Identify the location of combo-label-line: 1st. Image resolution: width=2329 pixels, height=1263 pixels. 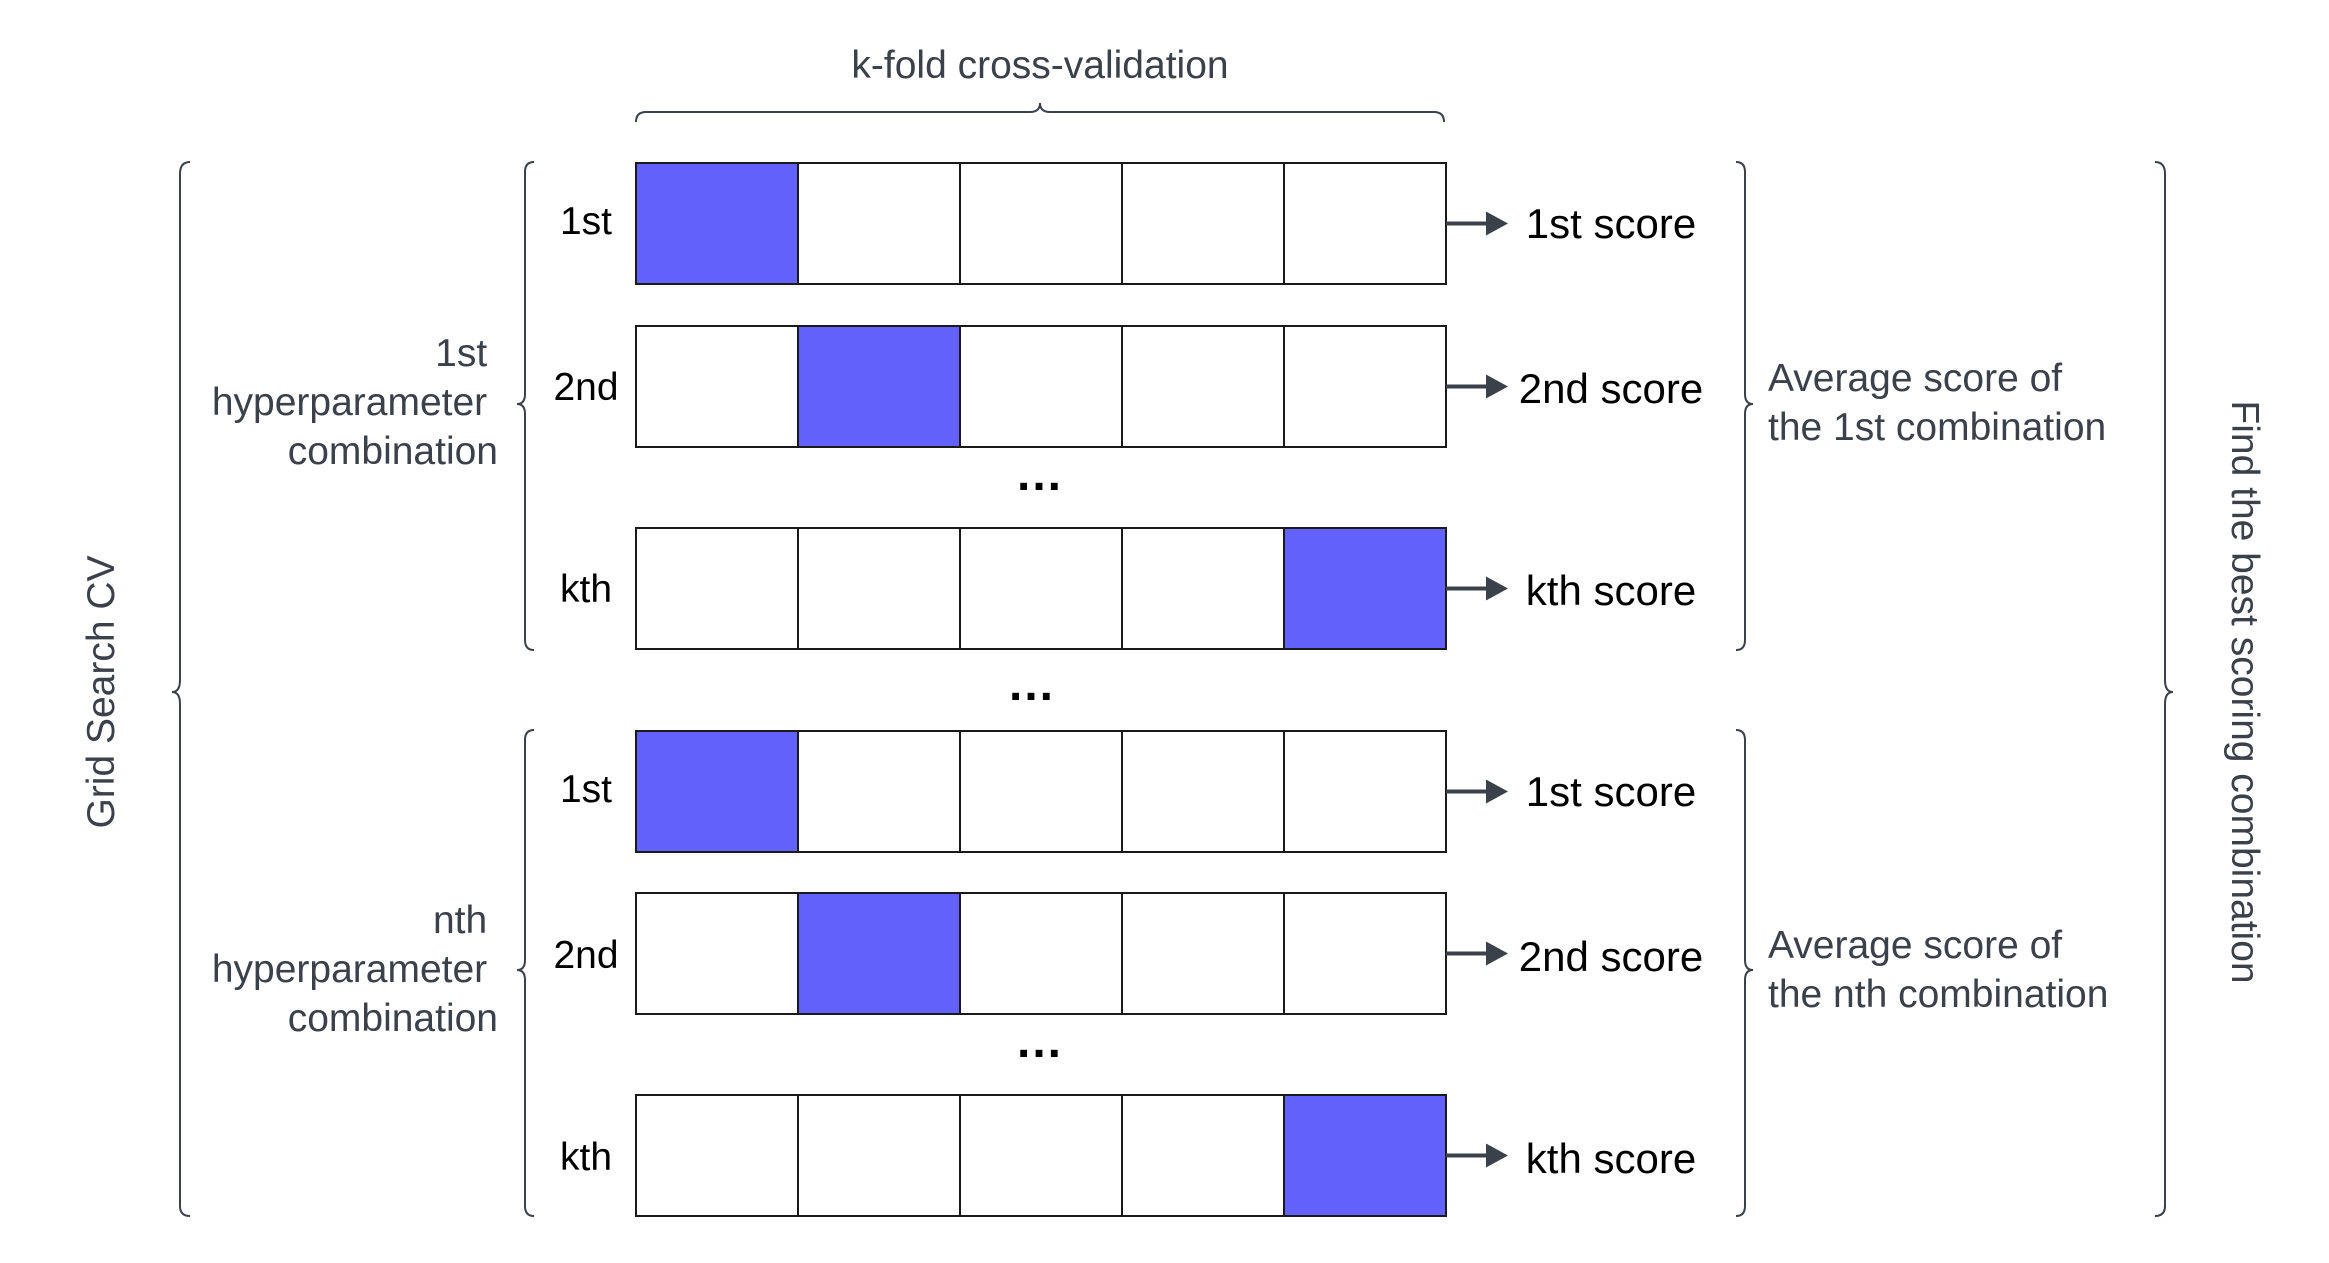
(461, 353).